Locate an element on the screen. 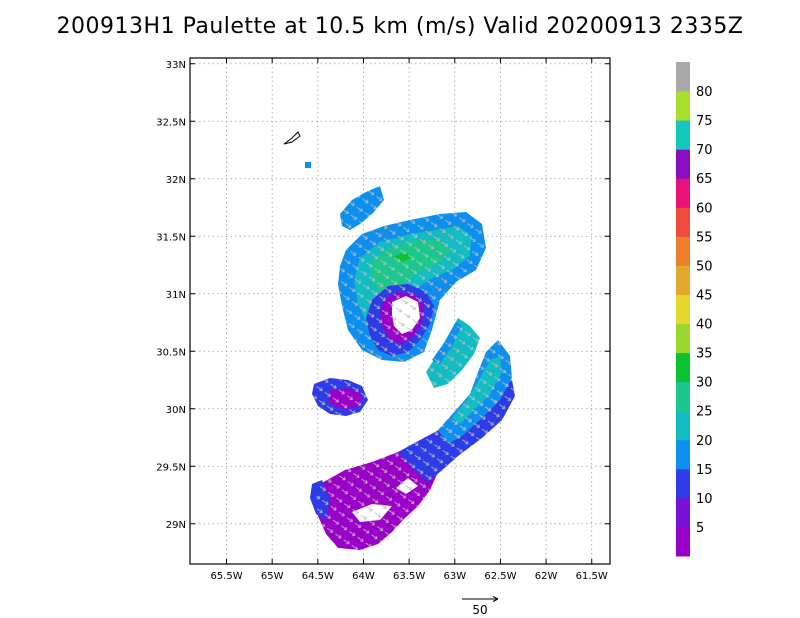  lat-tick-label: 31.5N is located at coordinates (171, 237).